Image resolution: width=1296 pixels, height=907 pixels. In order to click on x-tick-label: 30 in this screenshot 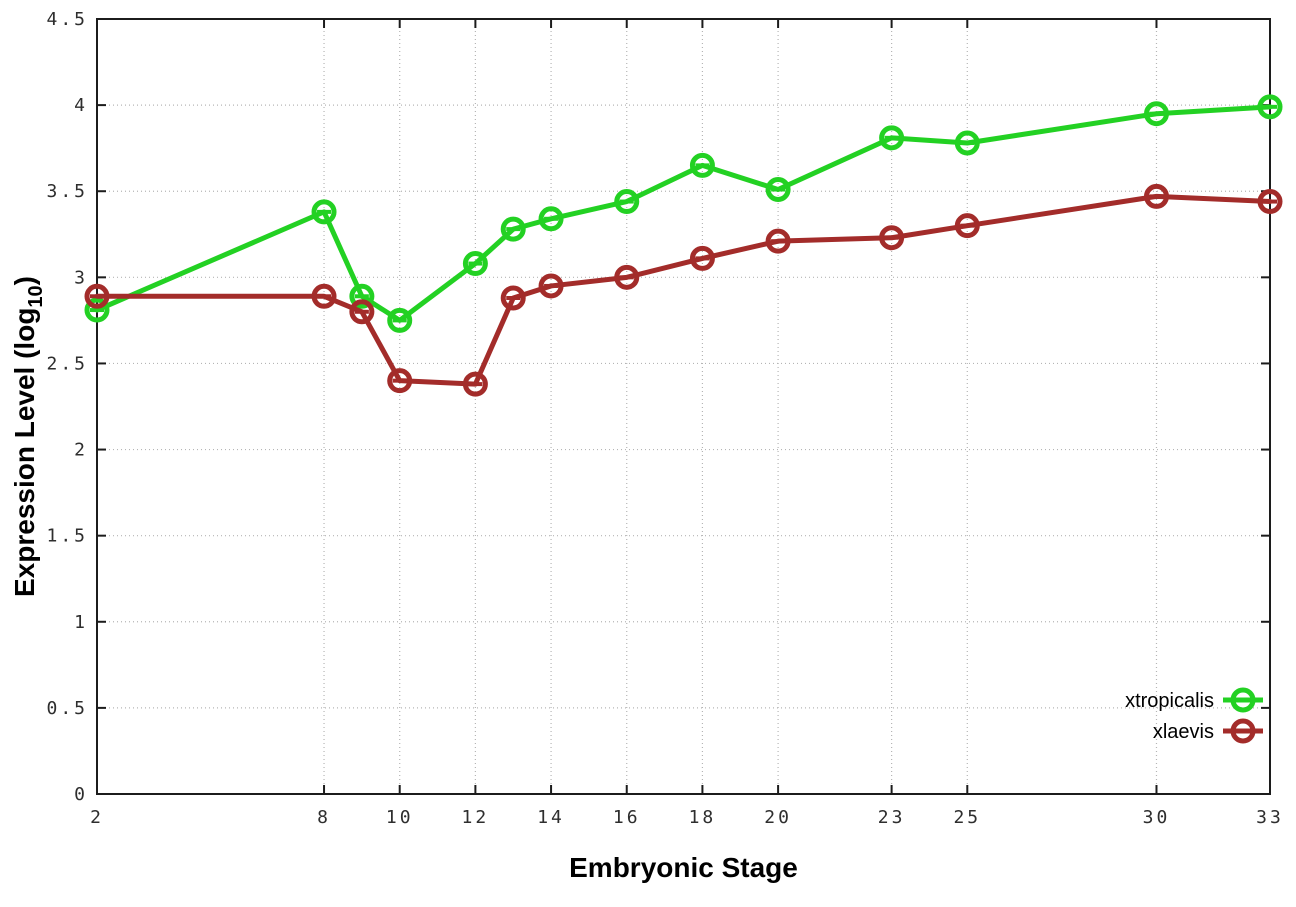, I will do `click(1157, 817)`.